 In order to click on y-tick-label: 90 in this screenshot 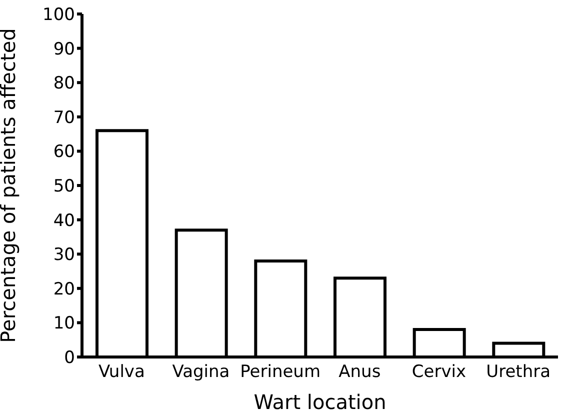, I will do `click(64, 49)`.